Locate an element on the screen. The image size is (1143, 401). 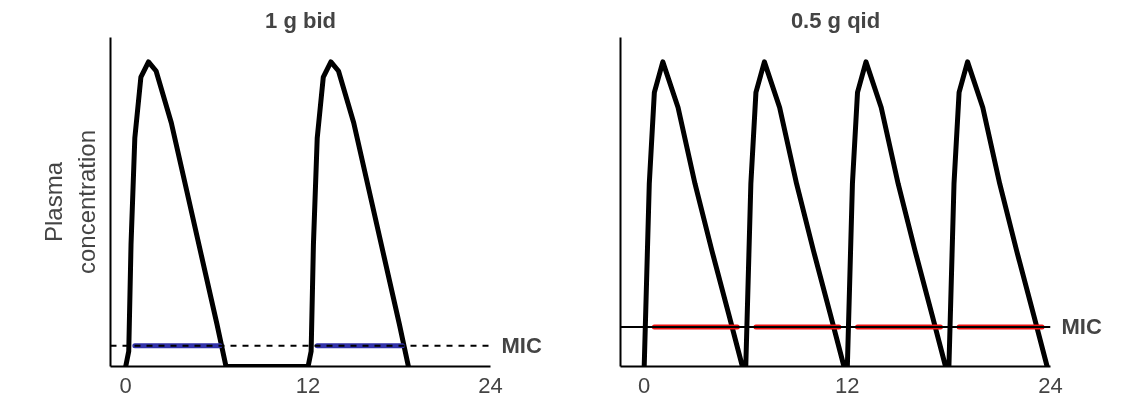
chart-title: 0.5 g qid is located at coordinates (835, 20).